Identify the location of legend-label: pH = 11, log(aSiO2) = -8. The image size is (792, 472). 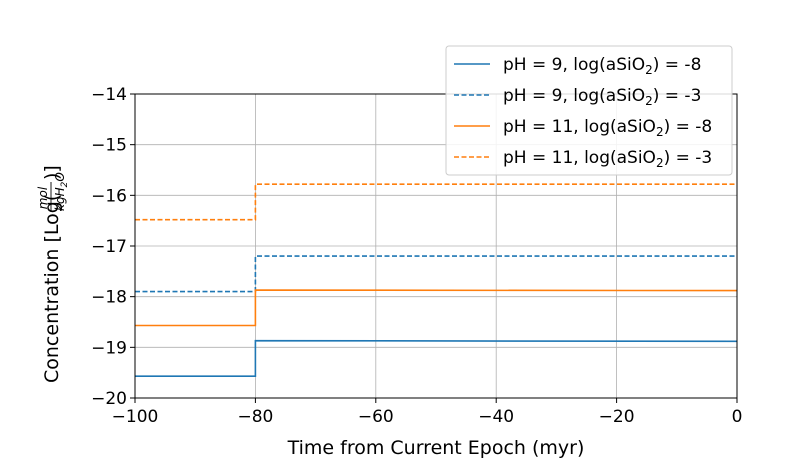
(607, 128).